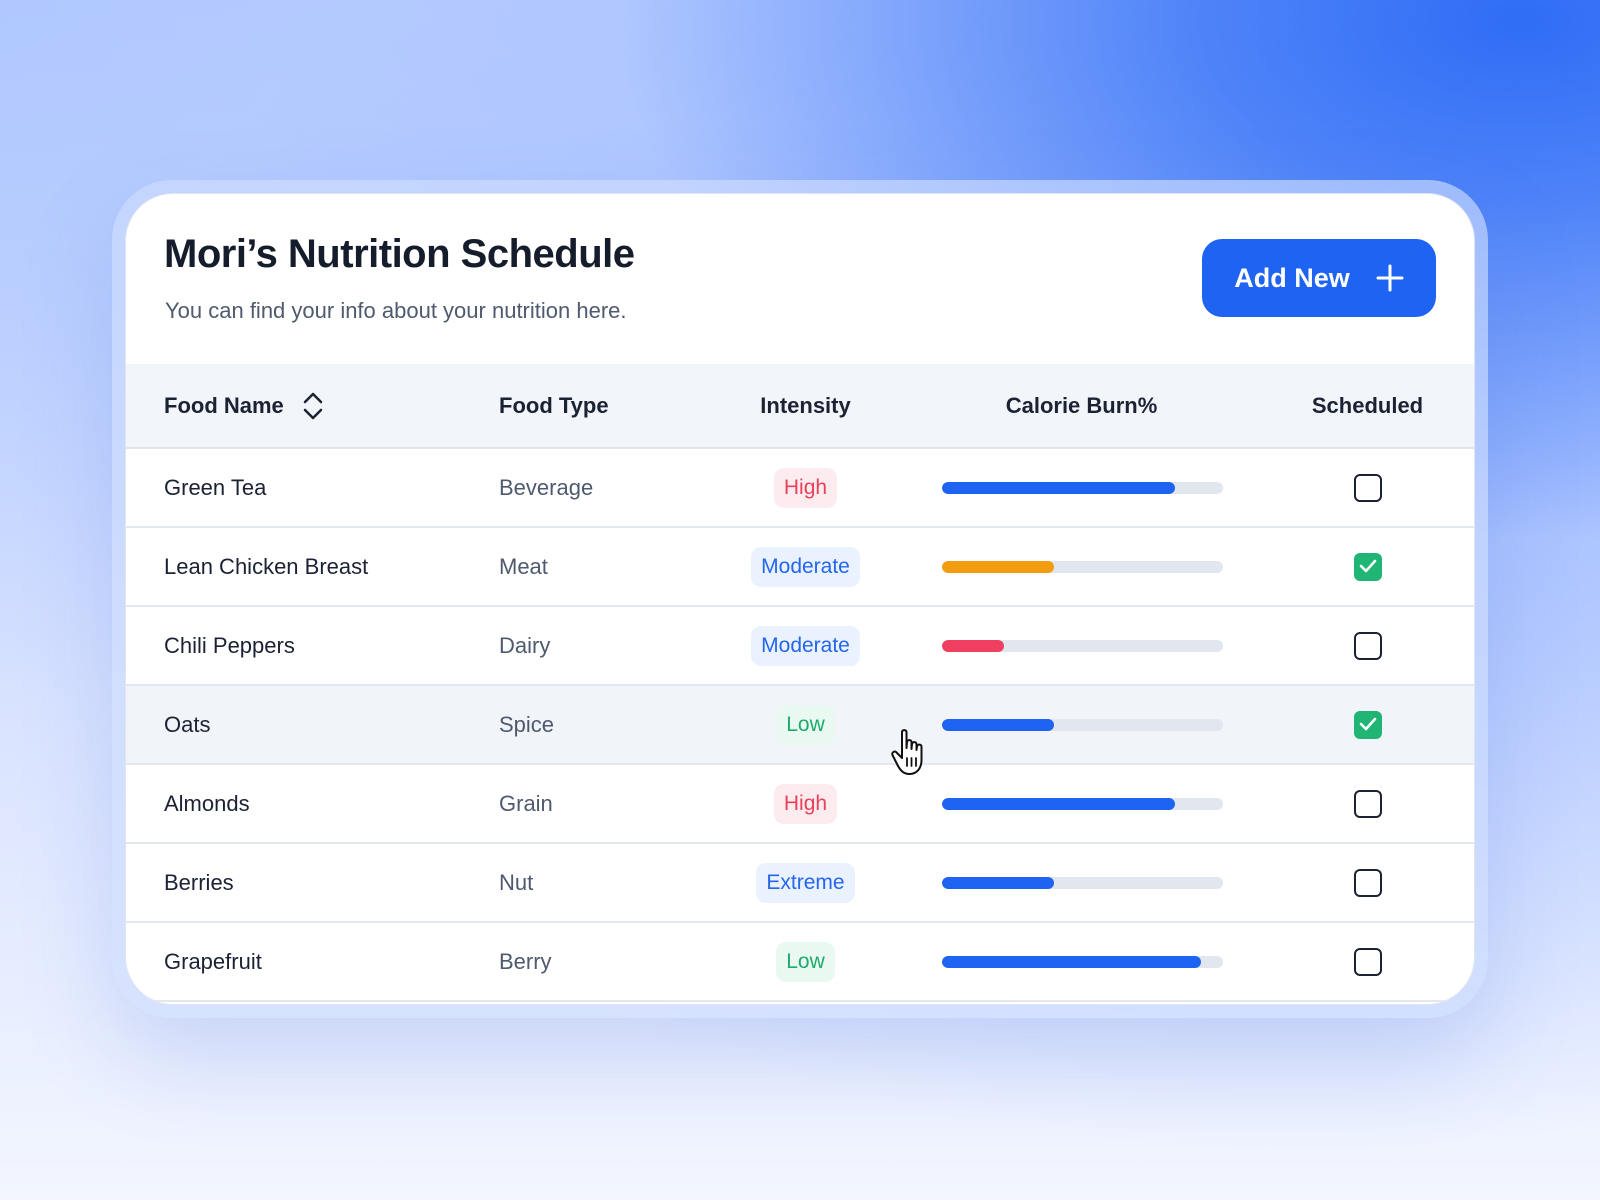  What do you see at coordinates (546, 487) in the screenshot?
I see `food-type: Beverage` at bounding box center [546, 487].